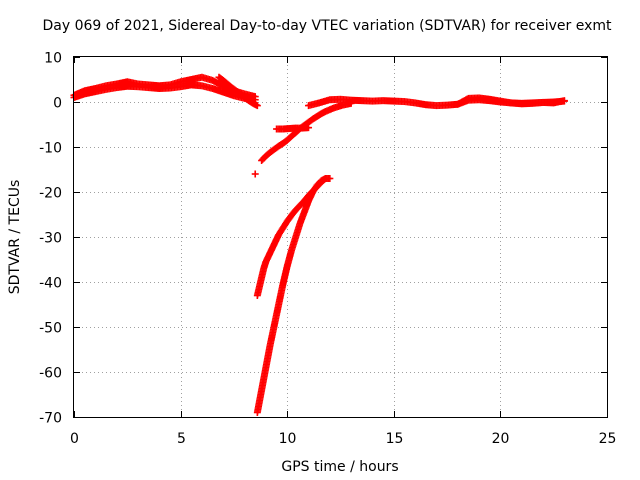 Image resolution: width=640 pixels, height=480 pixels. I want to click on y-tick-label: -10, so click(50, 149).